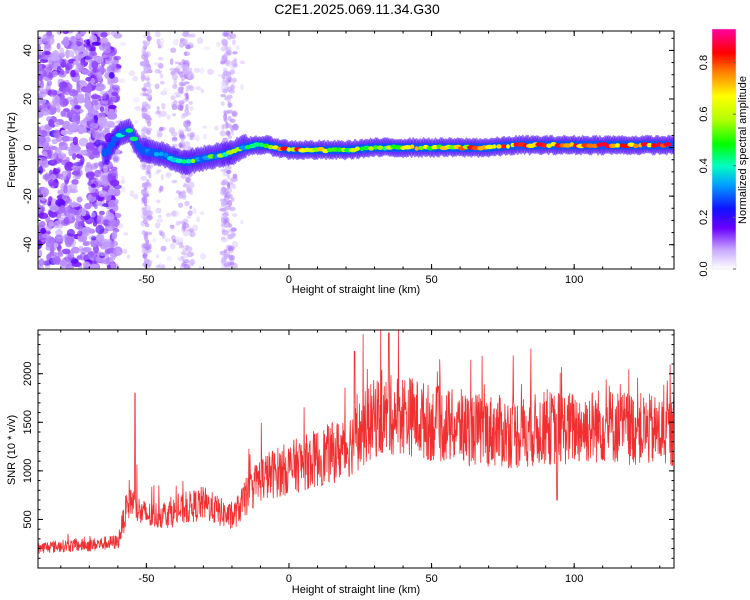 This screenshot has height=600, width=750. What do you see at coordinates (743, 150) in the screenshot?
I see `colorbar-label: Normalized spectral amplitude` at bounding box center [743, 150].